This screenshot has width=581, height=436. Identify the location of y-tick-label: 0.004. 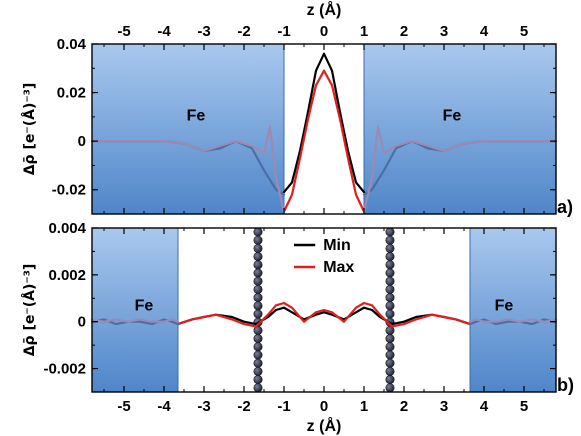
(67, 228).